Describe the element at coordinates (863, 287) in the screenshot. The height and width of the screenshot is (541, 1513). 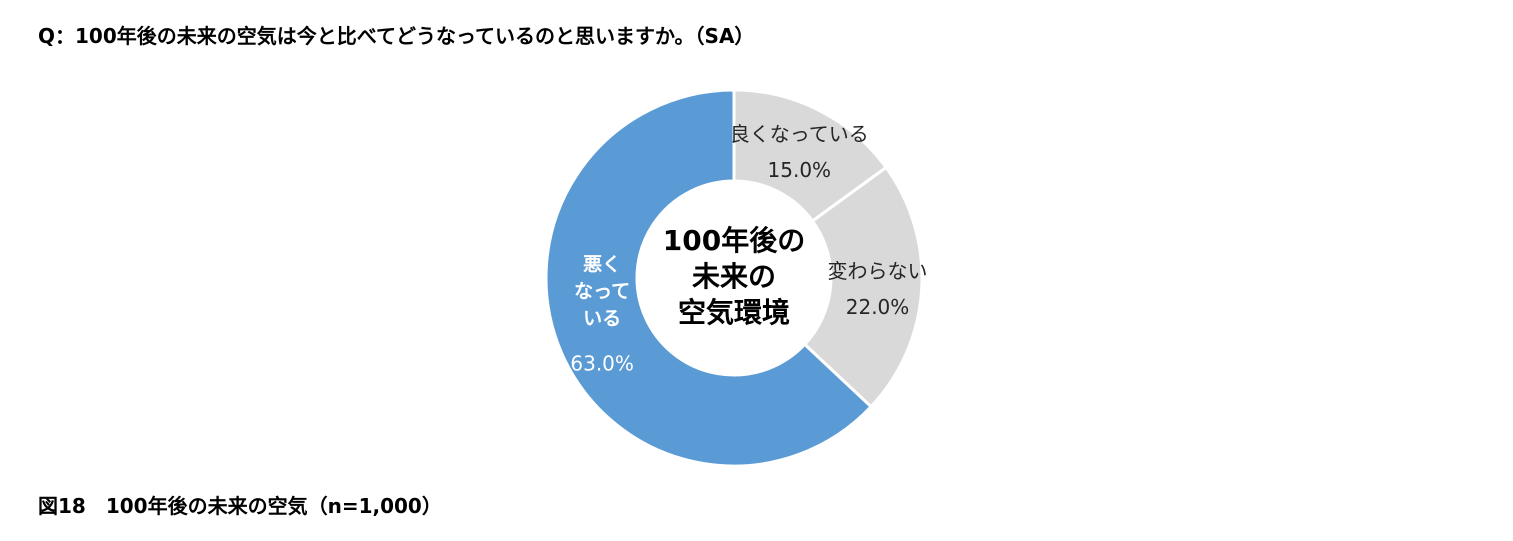
I see `donut-slice` at that location.